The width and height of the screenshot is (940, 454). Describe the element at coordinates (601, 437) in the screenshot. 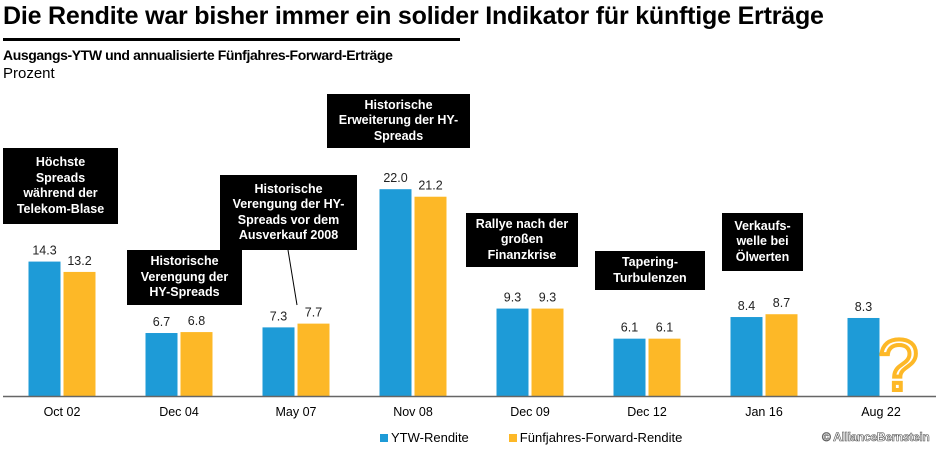

I see `legend-label: Fünfjahres-Forward-Rendite` at that location.